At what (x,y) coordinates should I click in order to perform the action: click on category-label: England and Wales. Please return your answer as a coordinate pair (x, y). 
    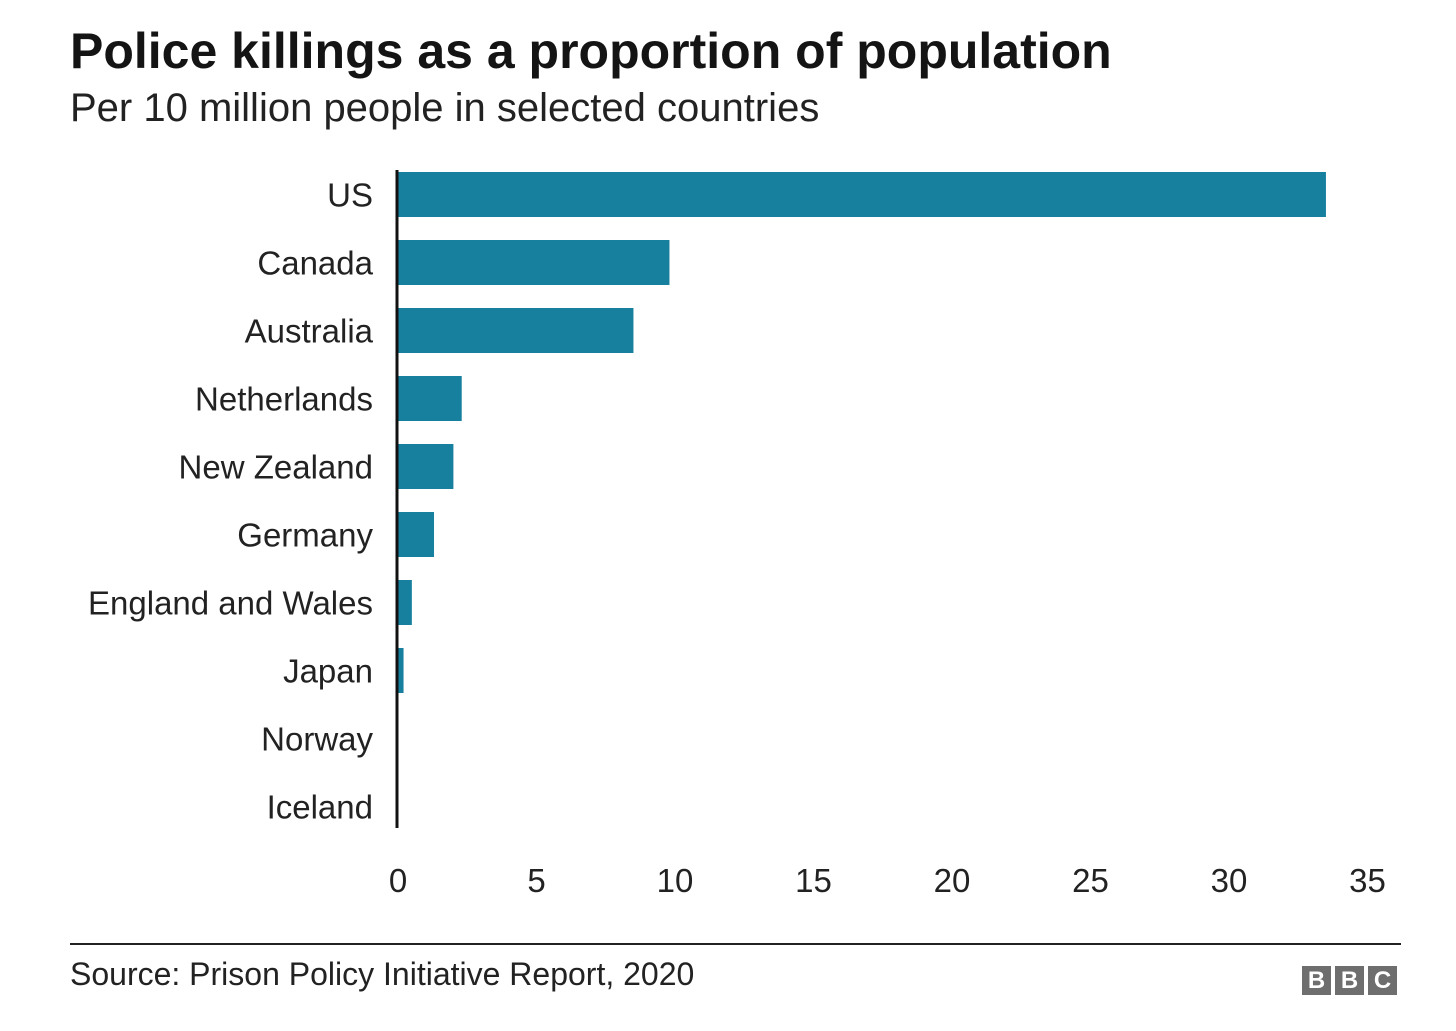
    Looking at the image, I should click on (230, 603).